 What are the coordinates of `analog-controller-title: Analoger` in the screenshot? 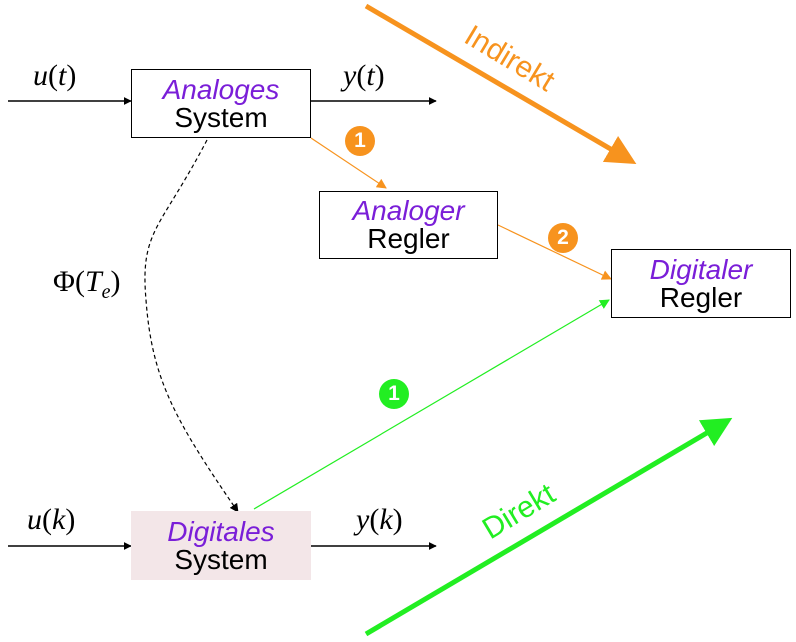 It's located at (408, 211).